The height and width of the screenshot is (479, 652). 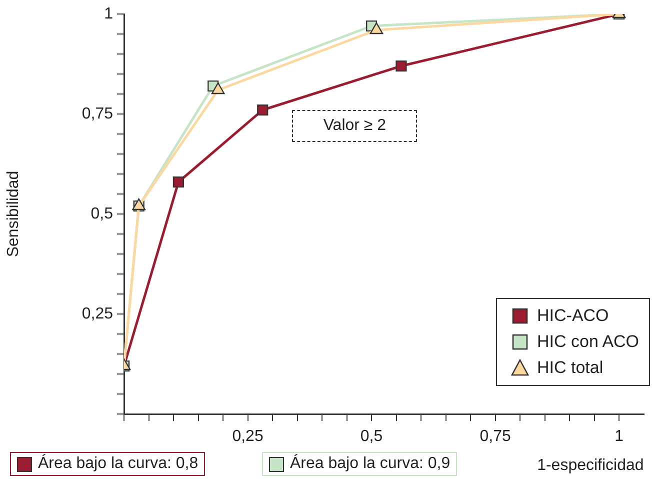 What do you see at coordinates (570, 368) in the screenshot?
I see `legend-label: HIC total` at bounding box center [570, 368].